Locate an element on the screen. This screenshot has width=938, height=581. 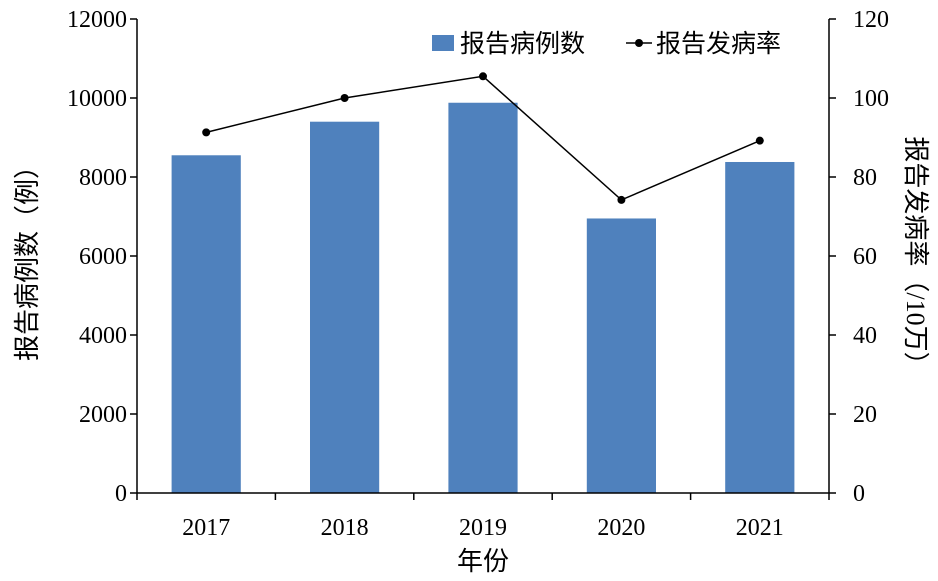
x-tick-label: 2018 is located at coordinates (345, 528).